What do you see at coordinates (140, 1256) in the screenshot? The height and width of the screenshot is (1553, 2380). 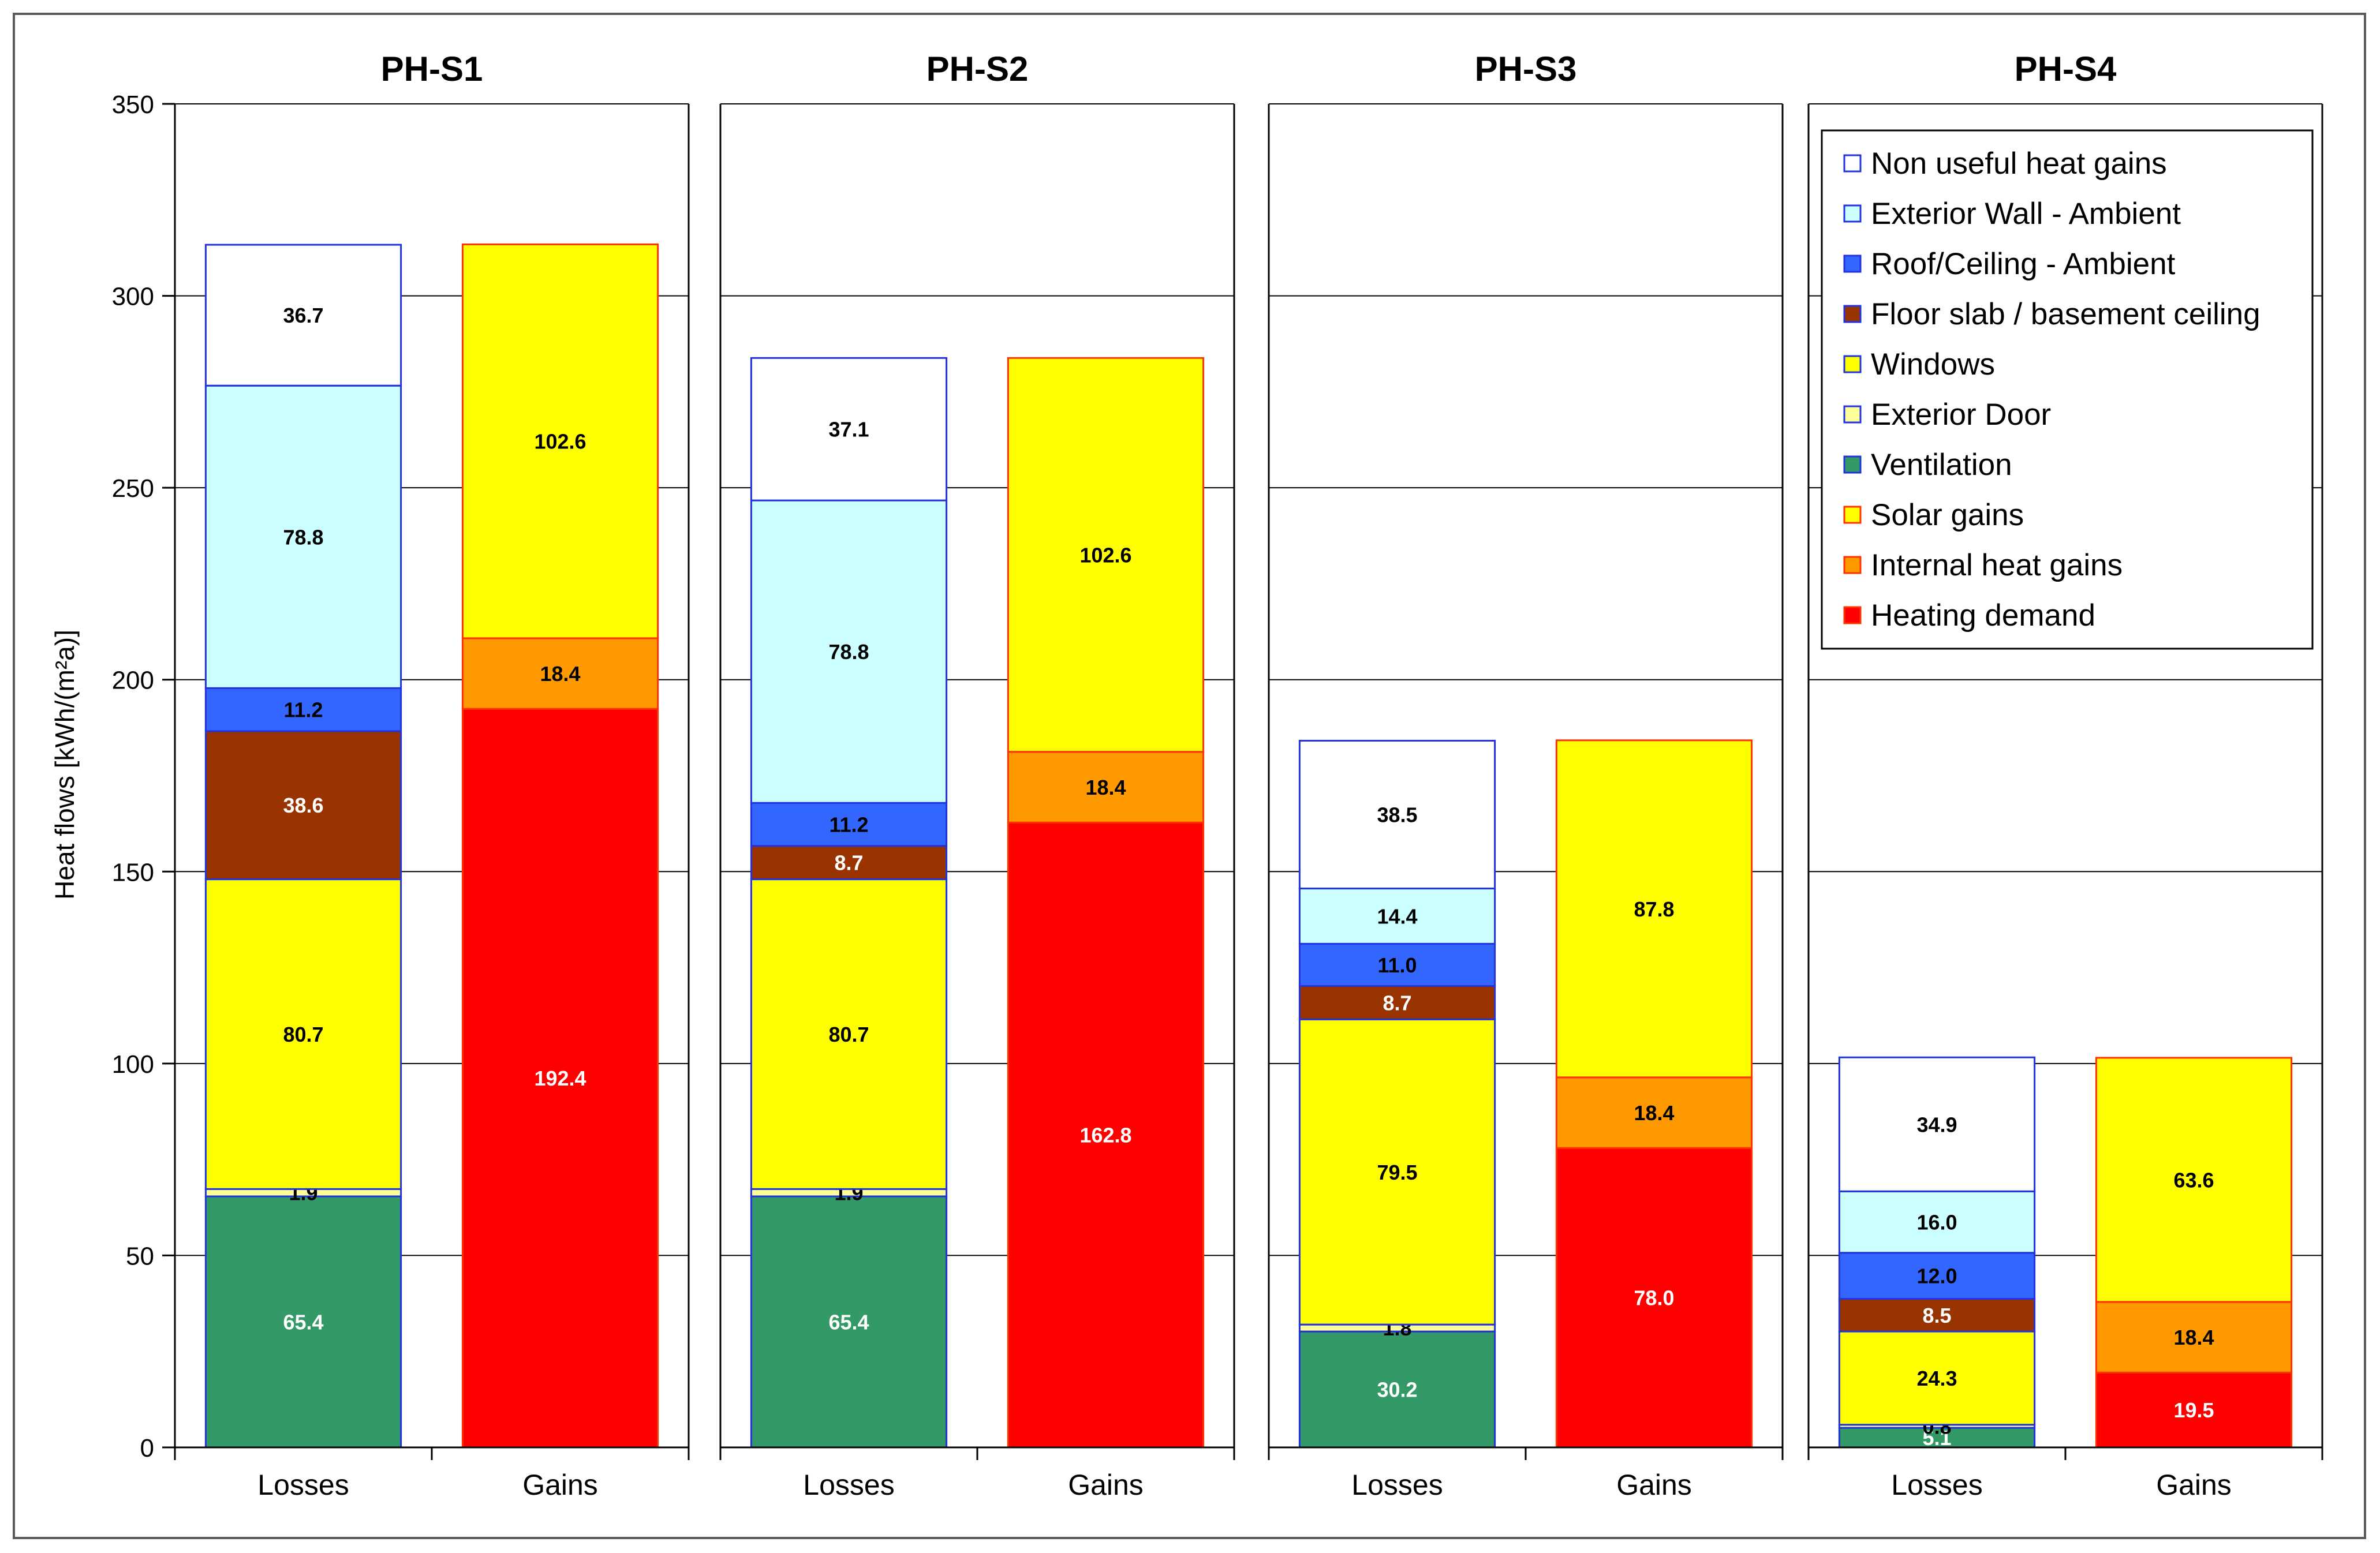 I see `y-tick-label: 50` at bounding box center [140, 1256].